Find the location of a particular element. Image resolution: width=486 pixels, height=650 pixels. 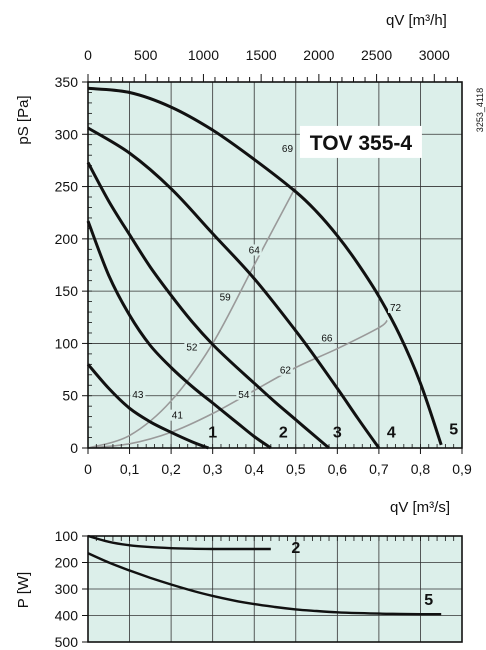

top-tick-label: 0 is located at coordinates (88, 55).